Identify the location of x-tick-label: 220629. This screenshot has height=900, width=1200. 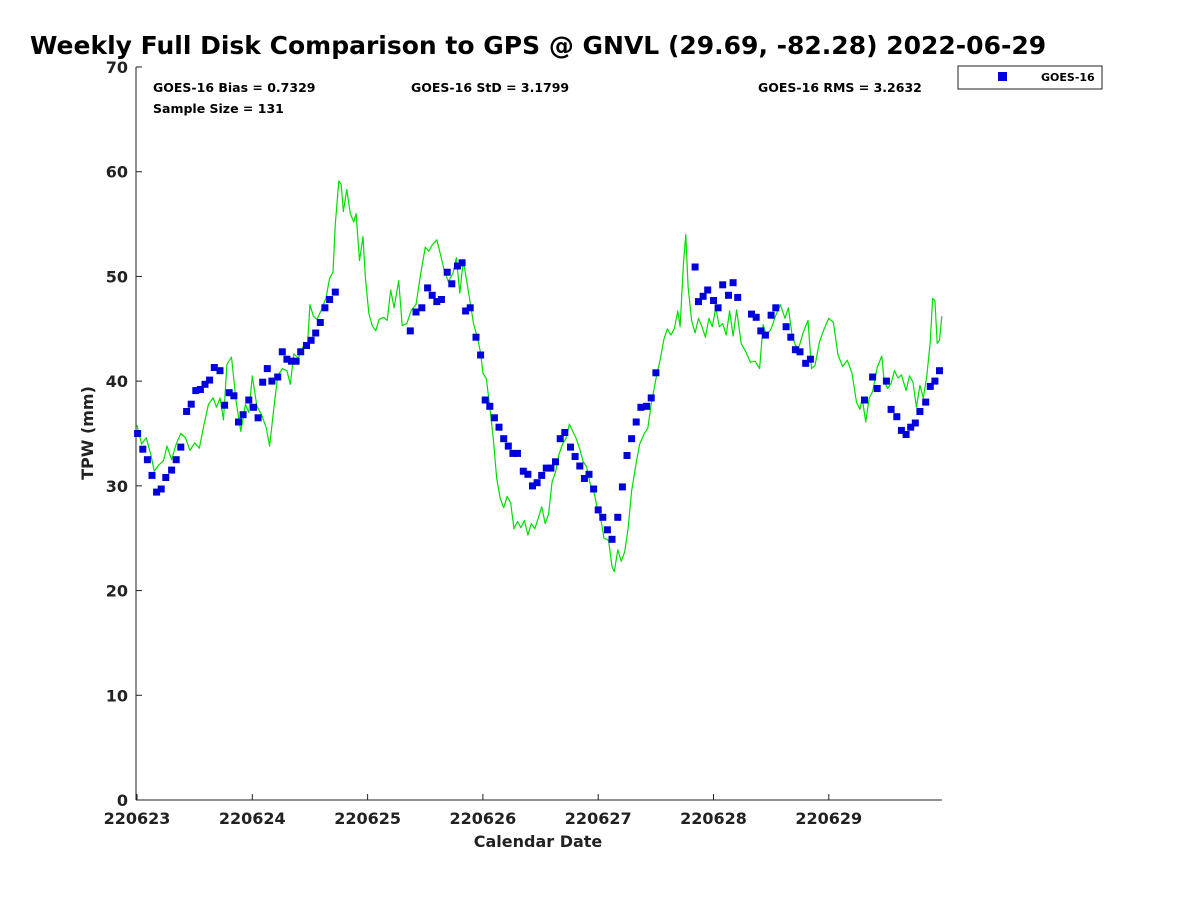
(828, 818).